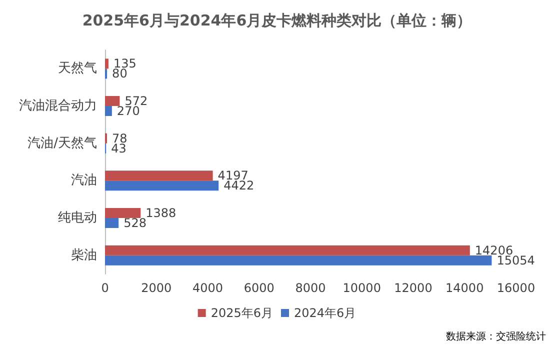  What do you see at coordinates (135, 223) in the screenshot?
I see `data-label: 528` at bounding box center [135, 223].